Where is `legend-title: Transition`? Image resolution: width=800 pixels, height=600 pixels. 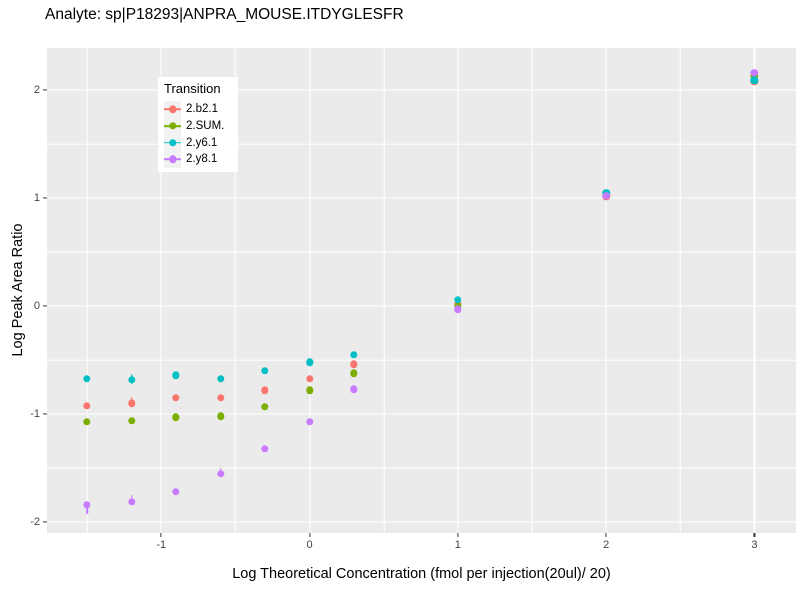 legend-title: Transition is located at coordinates (192, 88).